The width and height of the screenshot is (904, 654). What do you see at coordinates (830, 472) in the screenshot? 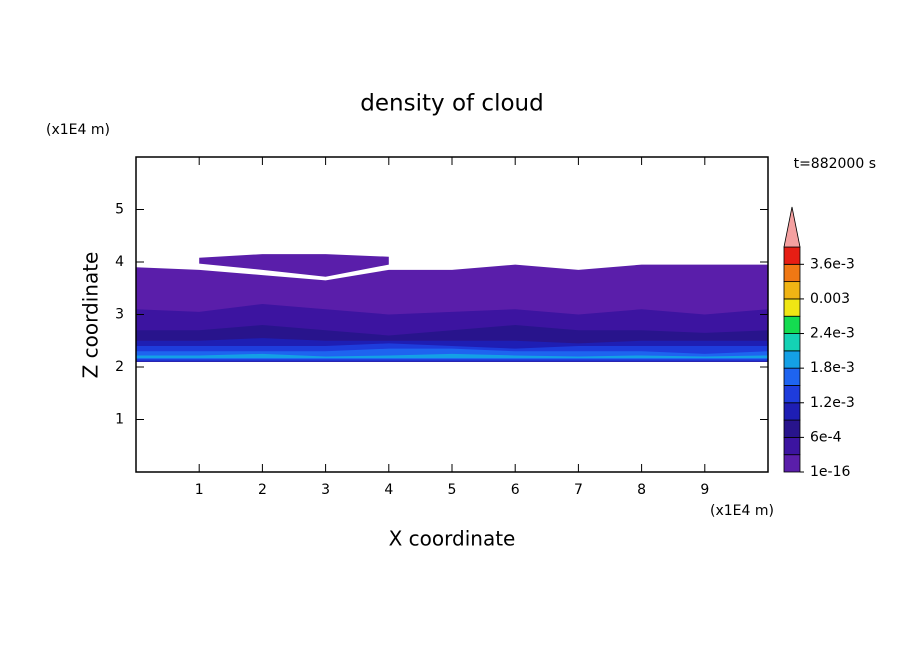
I see `colorbar-label: 1e-16` at bounding box center [830, 472].